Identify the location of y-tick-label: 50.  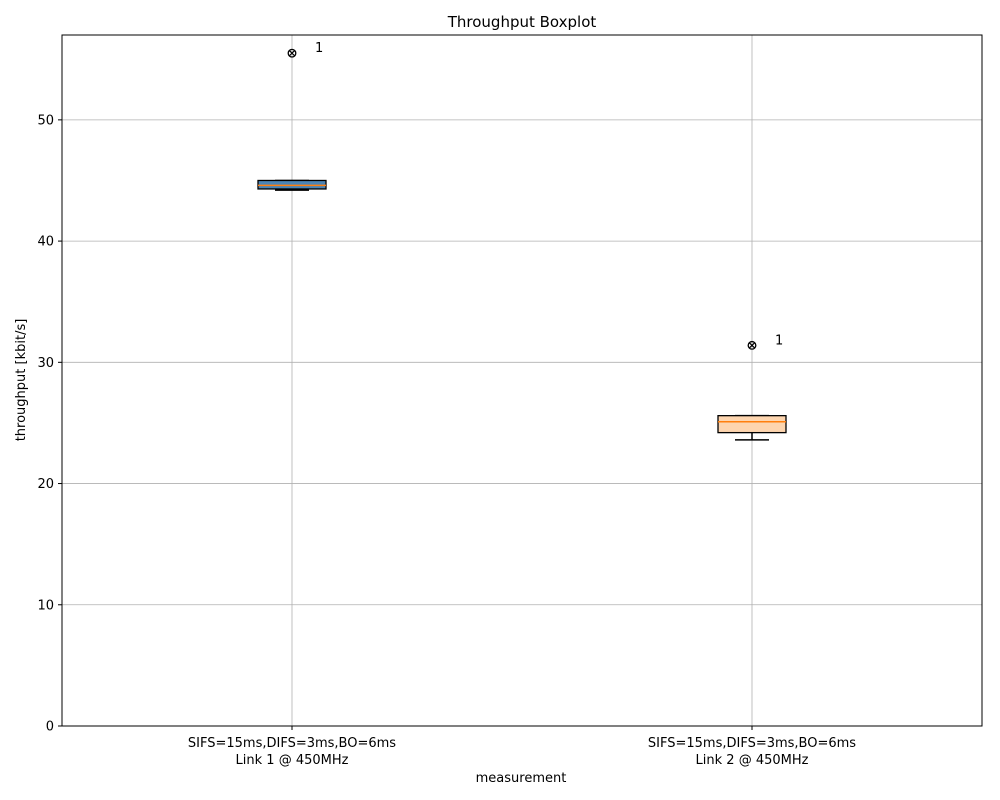
(45, 120).